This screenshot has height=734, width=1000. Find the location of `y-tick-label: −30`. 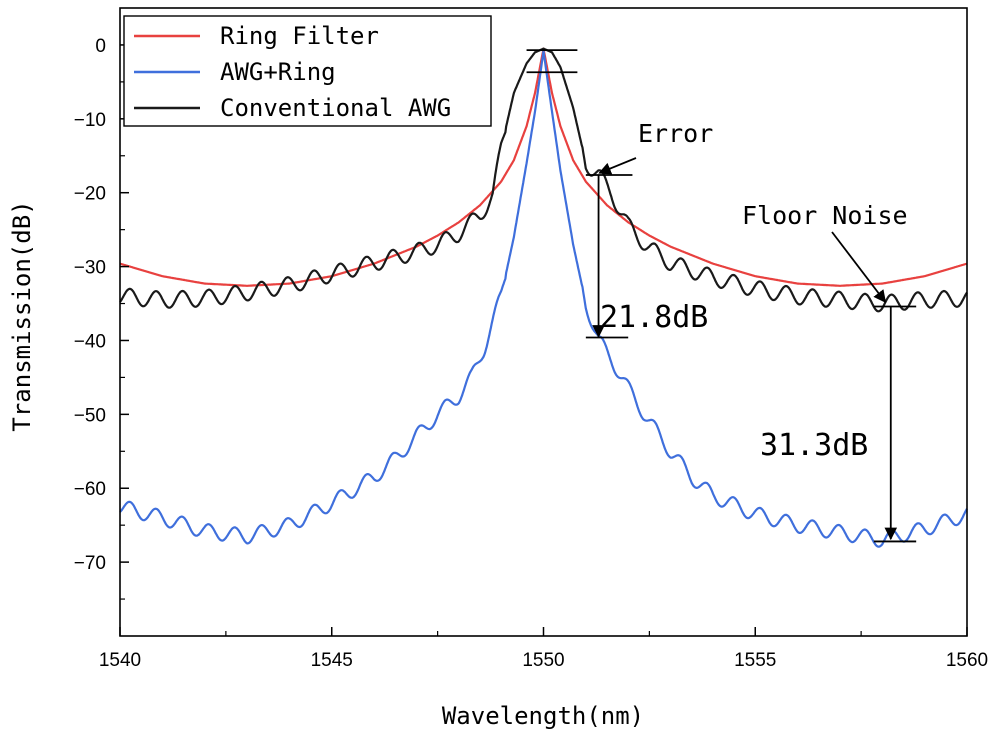

y-tick-label: −30 is located at coordinates (90, 268).